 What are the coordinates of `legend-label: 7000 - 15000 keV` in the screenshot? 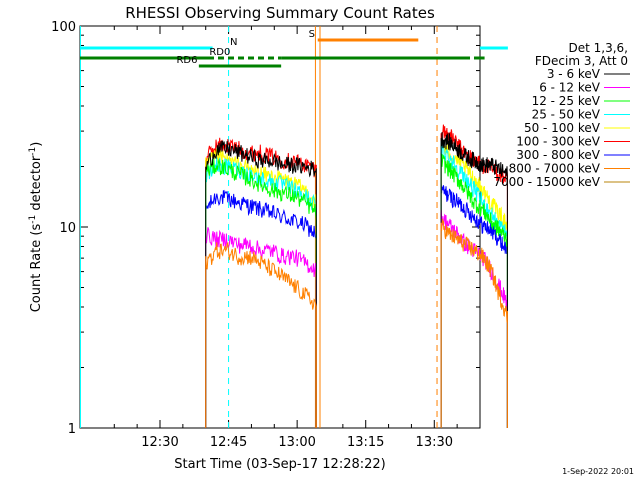 It's located at (546, 182).